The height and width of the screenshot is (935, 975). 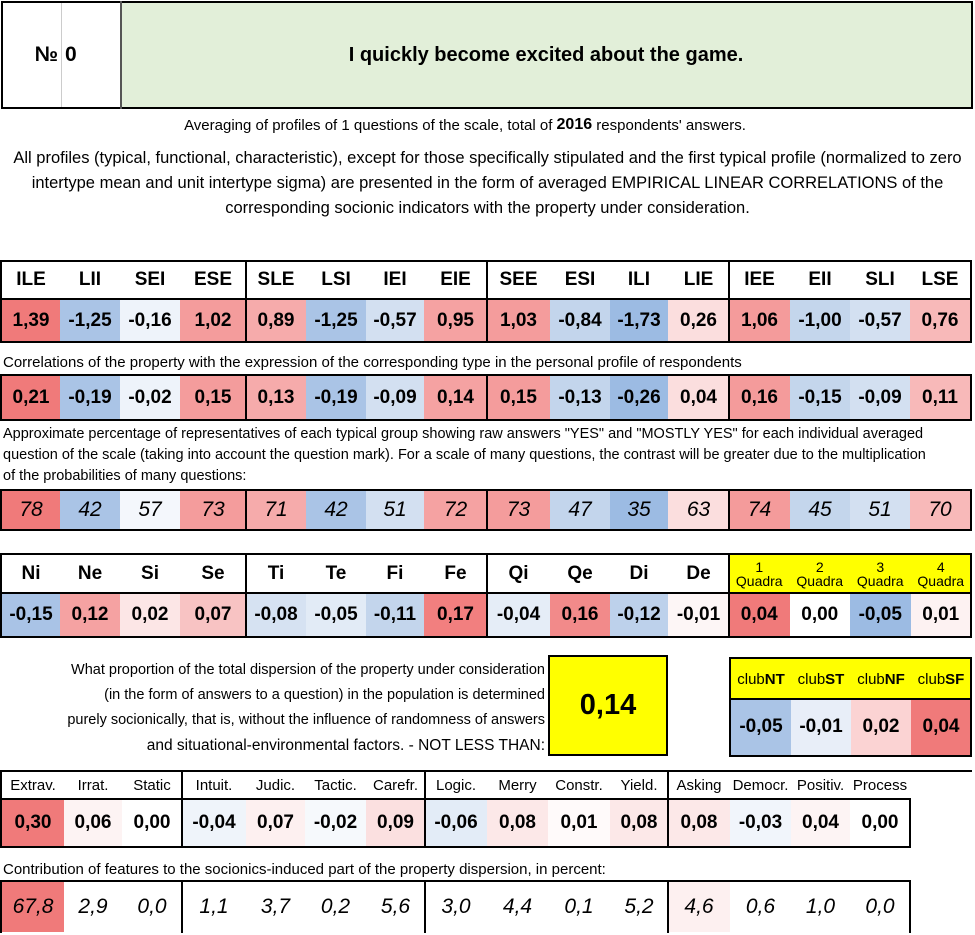 What do you see at coordinates (760, 785) in the screenshot?
I see `trait-header-12: Democr.` at bounding box center [760, 785].